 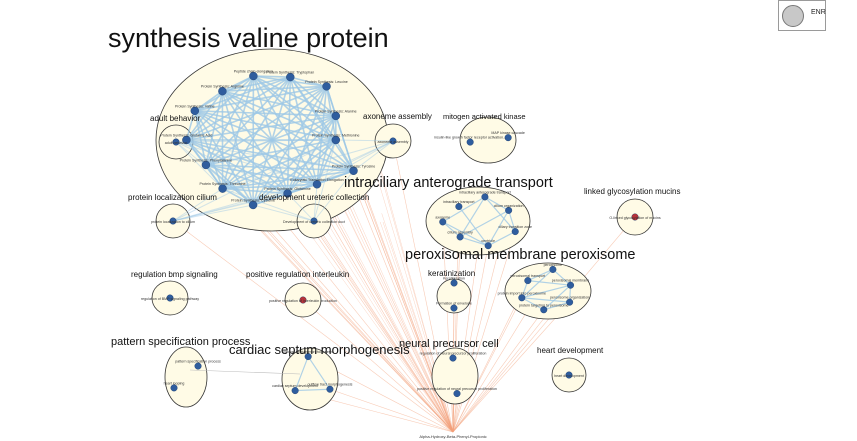 I want to click on node-label: Eukaryotic Translation Elongation, so click(x=316, y=180).